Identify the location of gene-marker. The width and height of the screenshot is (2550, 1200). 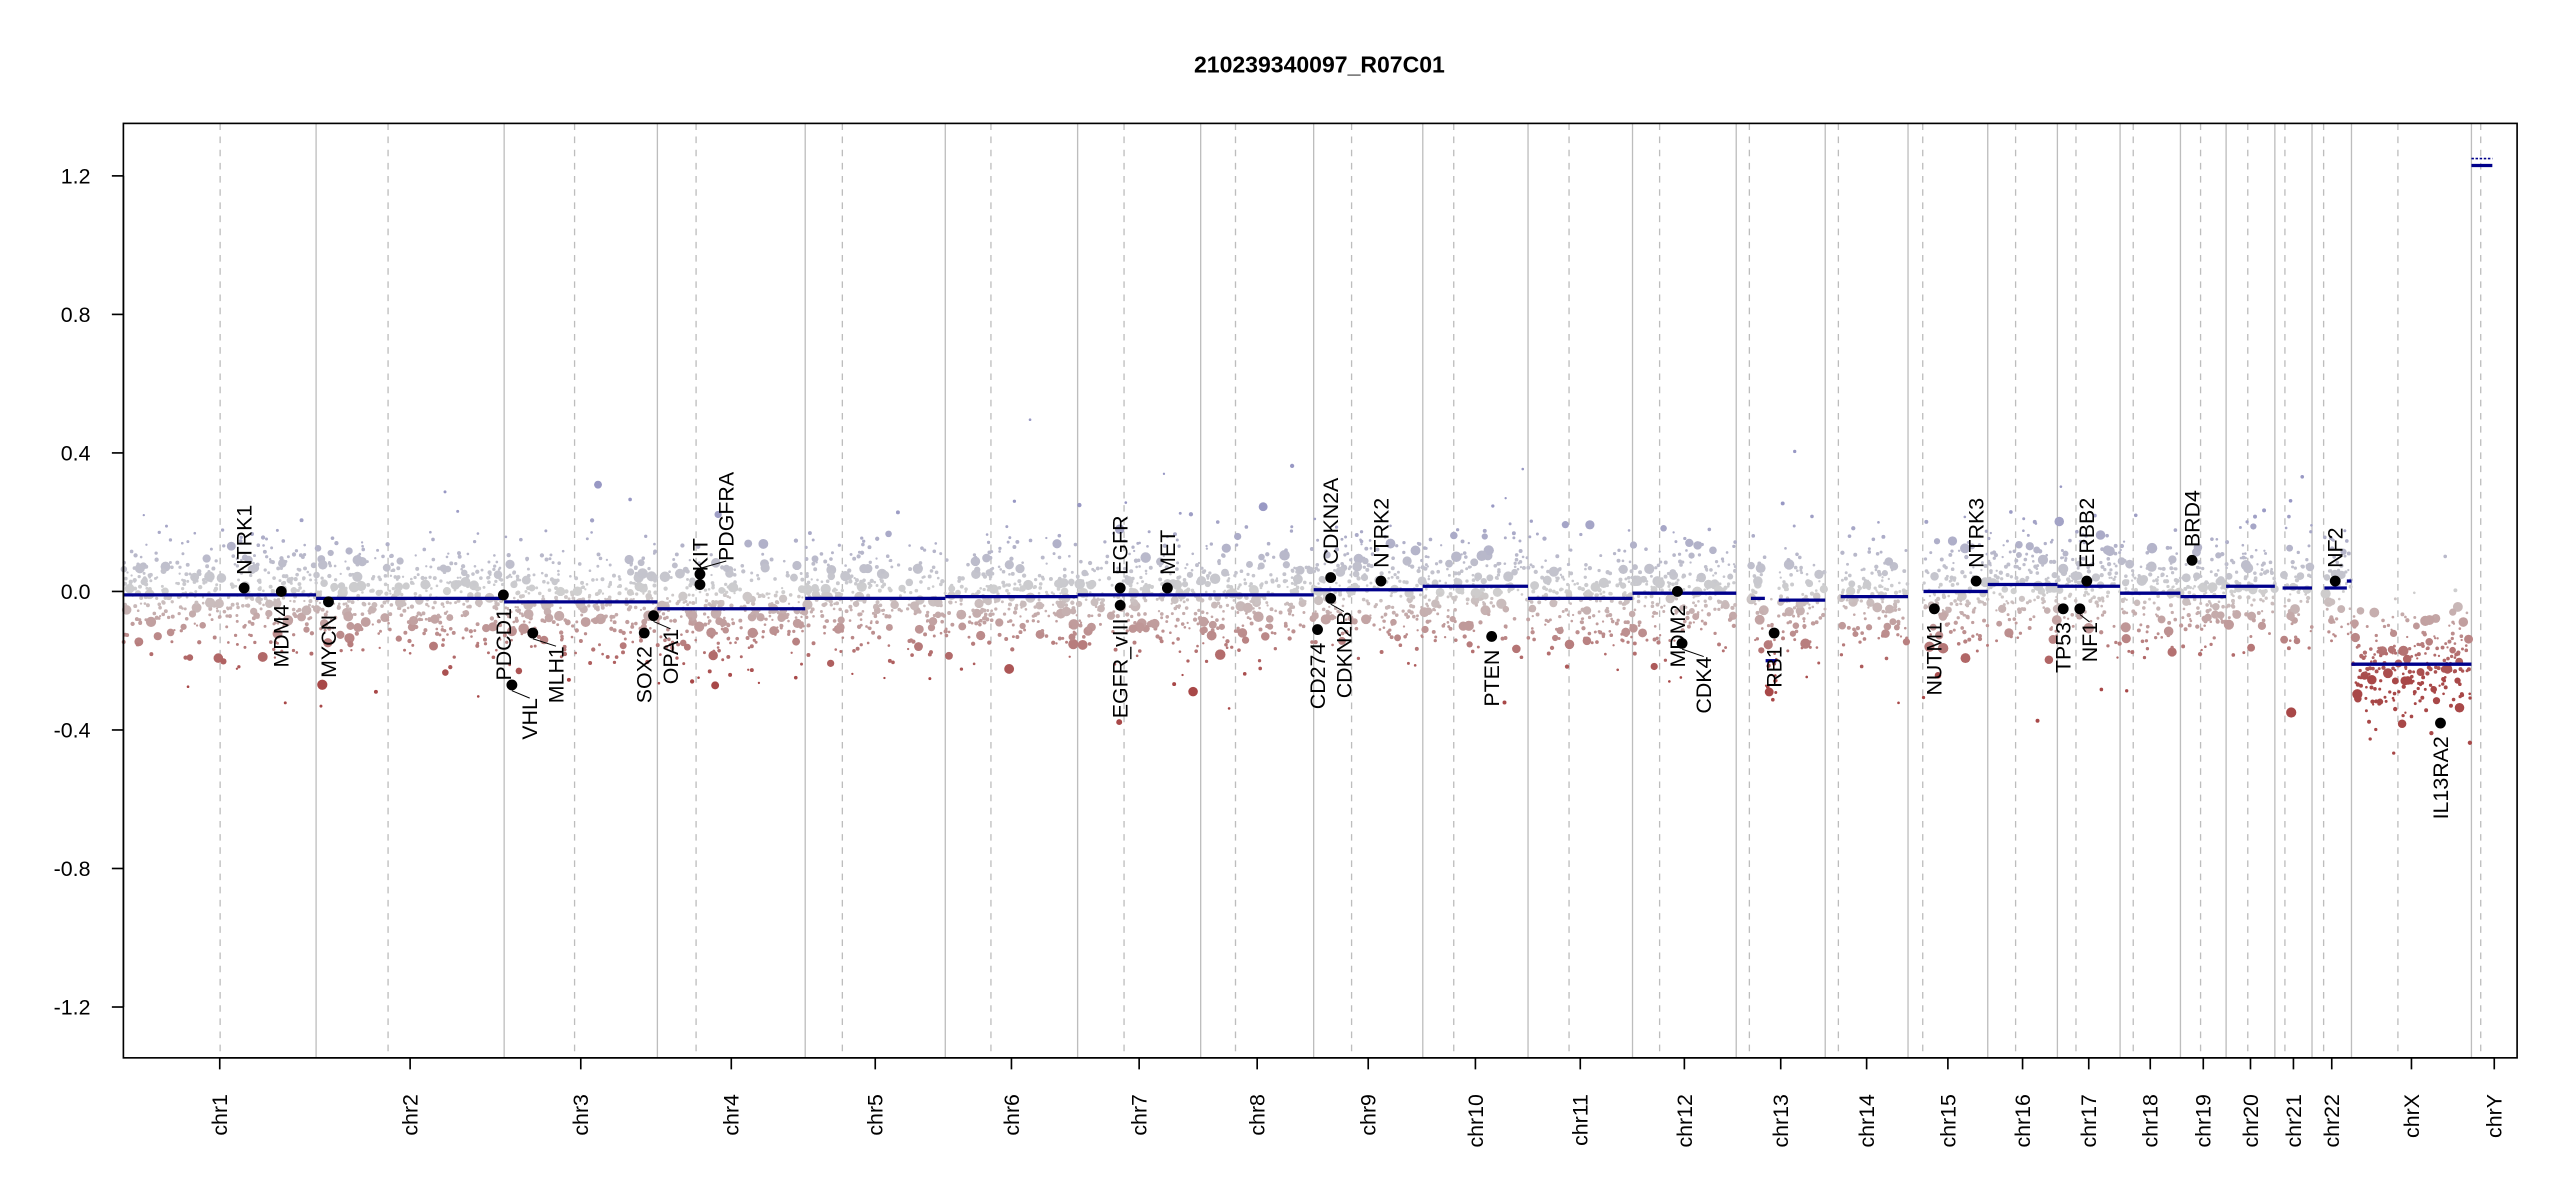
(2063, 609).